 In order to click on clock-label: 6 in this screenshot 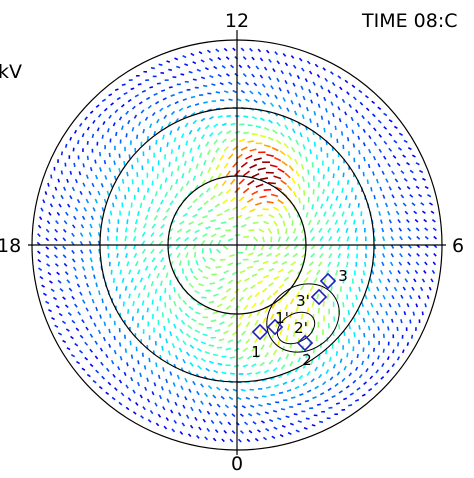, I will do `click(458, 246)`.